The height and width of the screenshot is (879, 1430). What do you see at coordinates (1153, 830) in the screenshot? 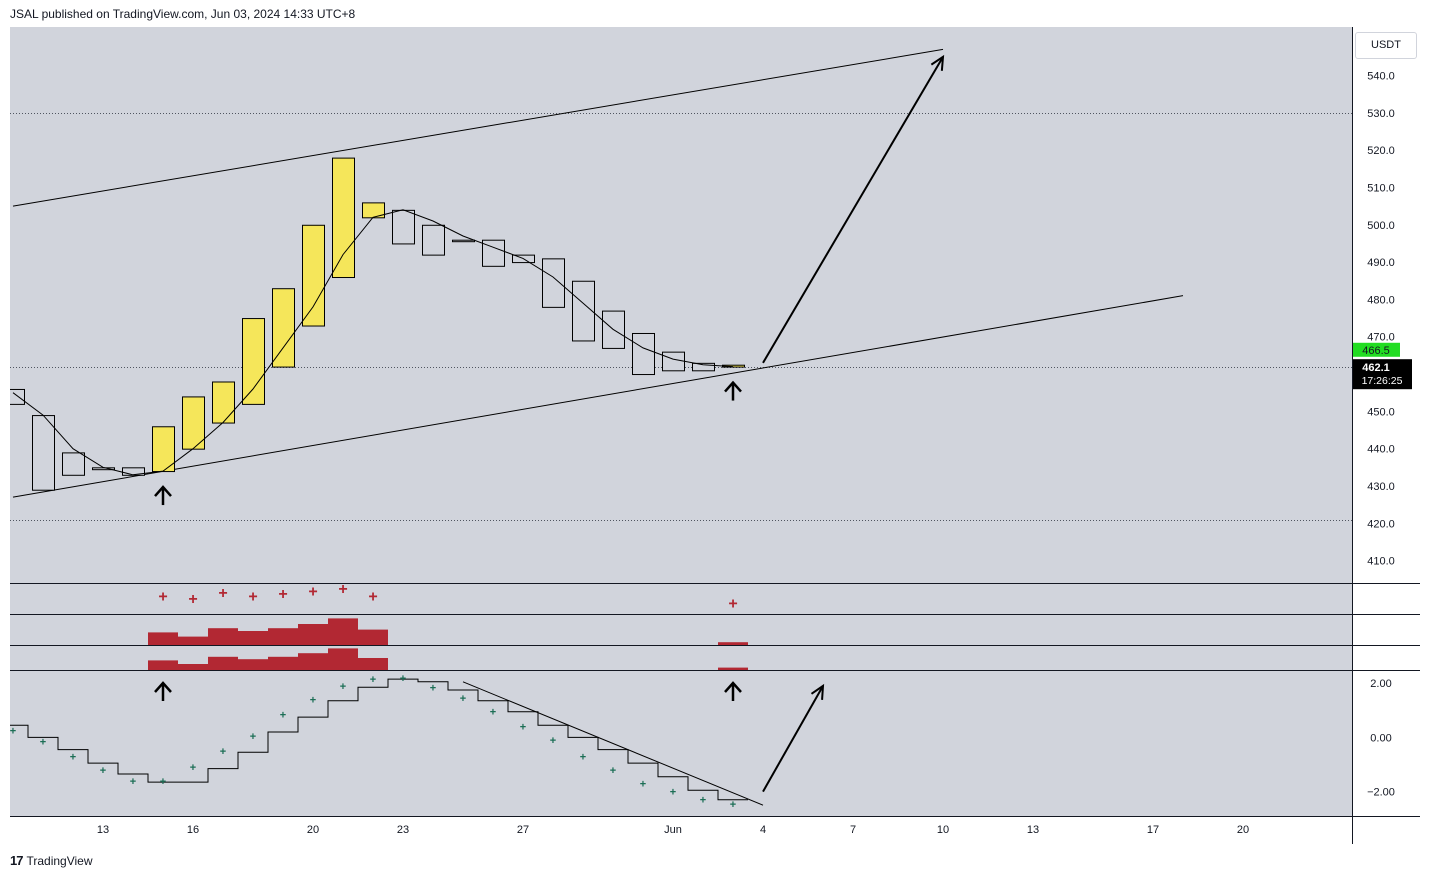
I see `time-axis-tick-label: 17` at bounding box center [1153, 830].